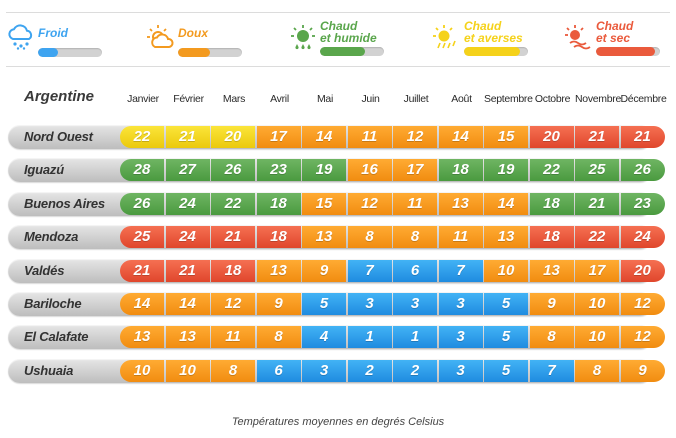 The height and width of the screenshot is (438, 676). I want to click on month-header: Décembre, so click(643, 99).